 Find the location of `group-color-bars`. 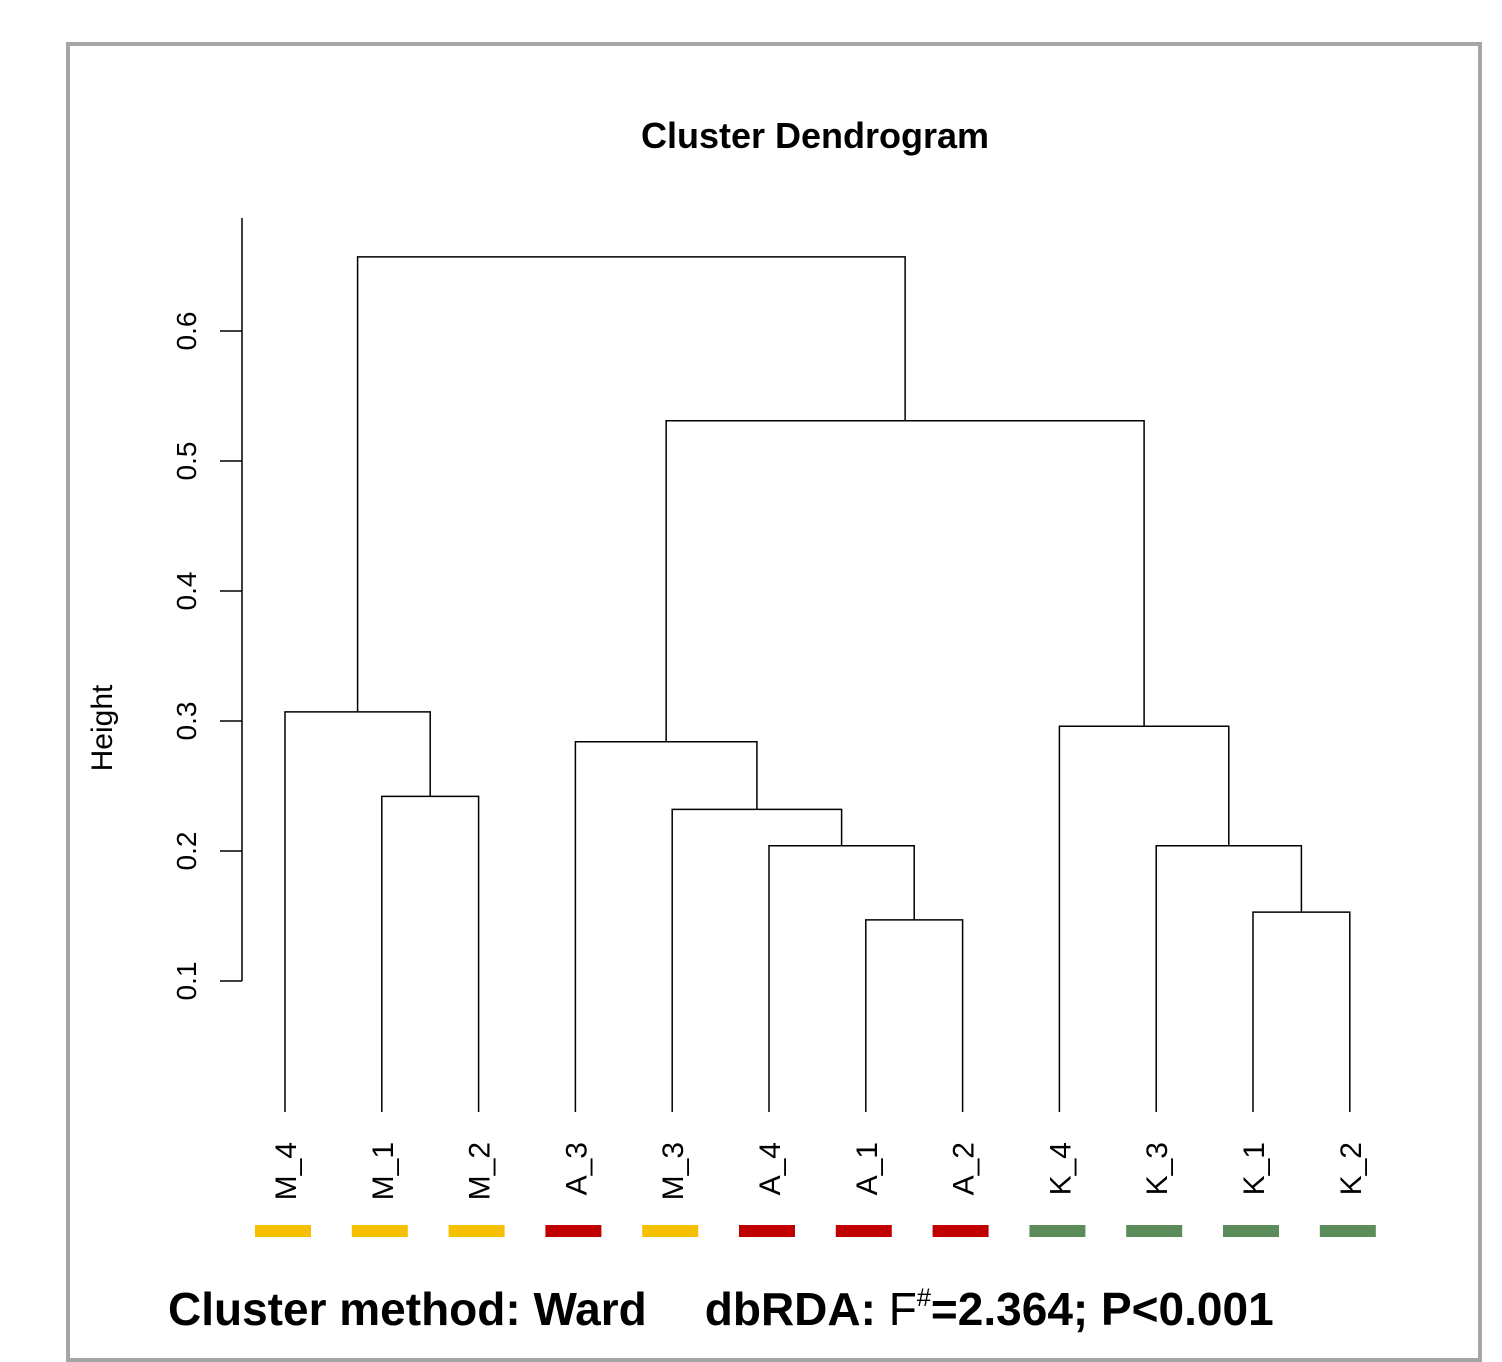

group-color-bars is located at coordinates (815, 1231).